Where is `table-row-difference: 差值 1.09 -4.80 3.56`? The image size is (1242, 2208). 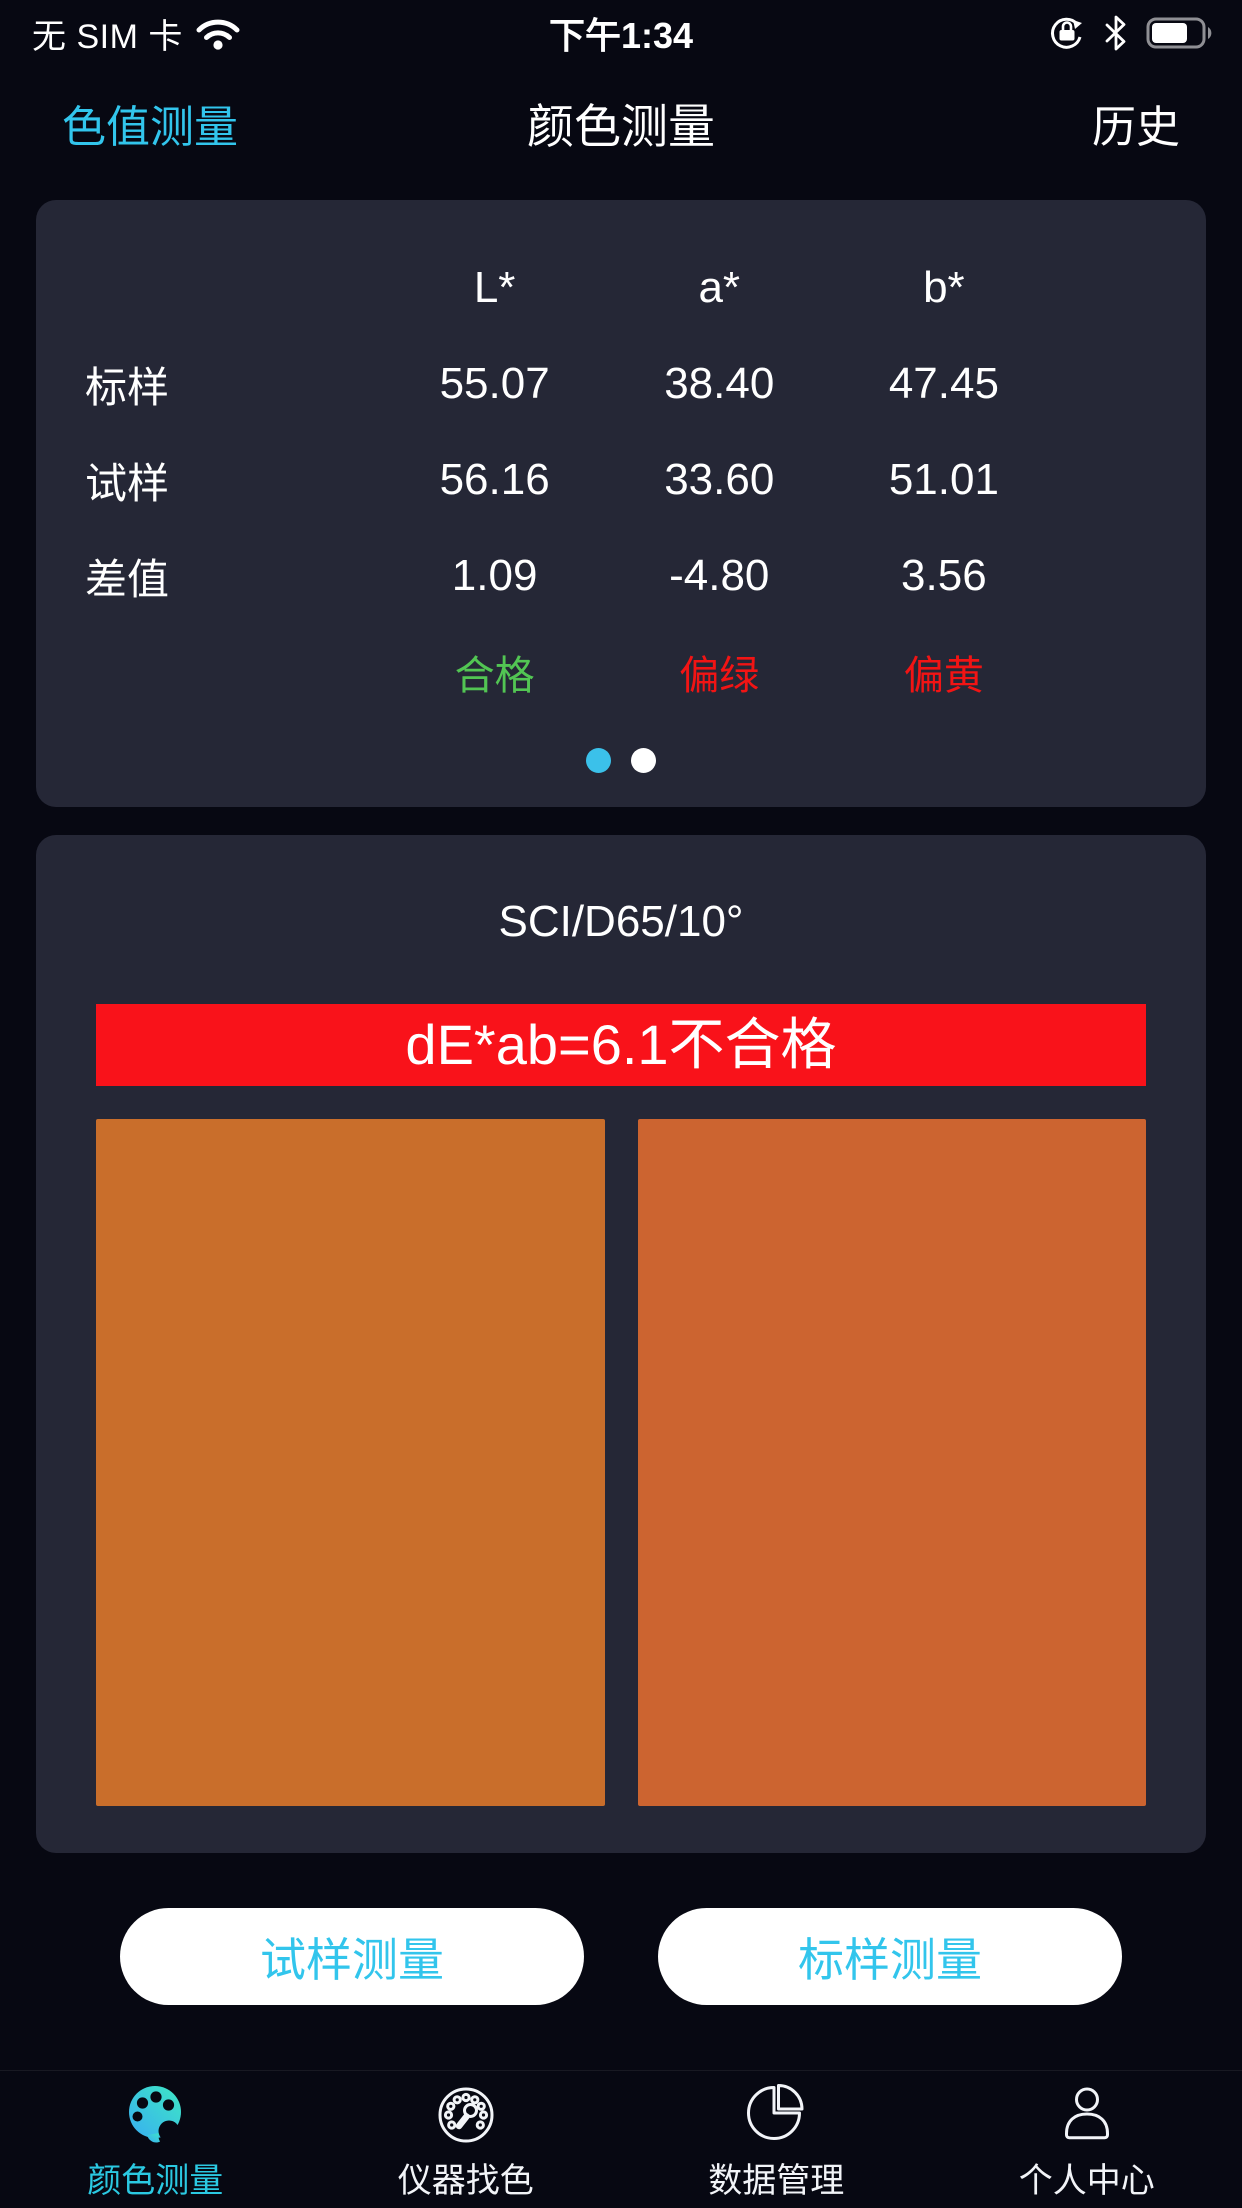 table-row-difference: 差值 1.09 -4.80 3.56 is located at coordinates (621, 576).